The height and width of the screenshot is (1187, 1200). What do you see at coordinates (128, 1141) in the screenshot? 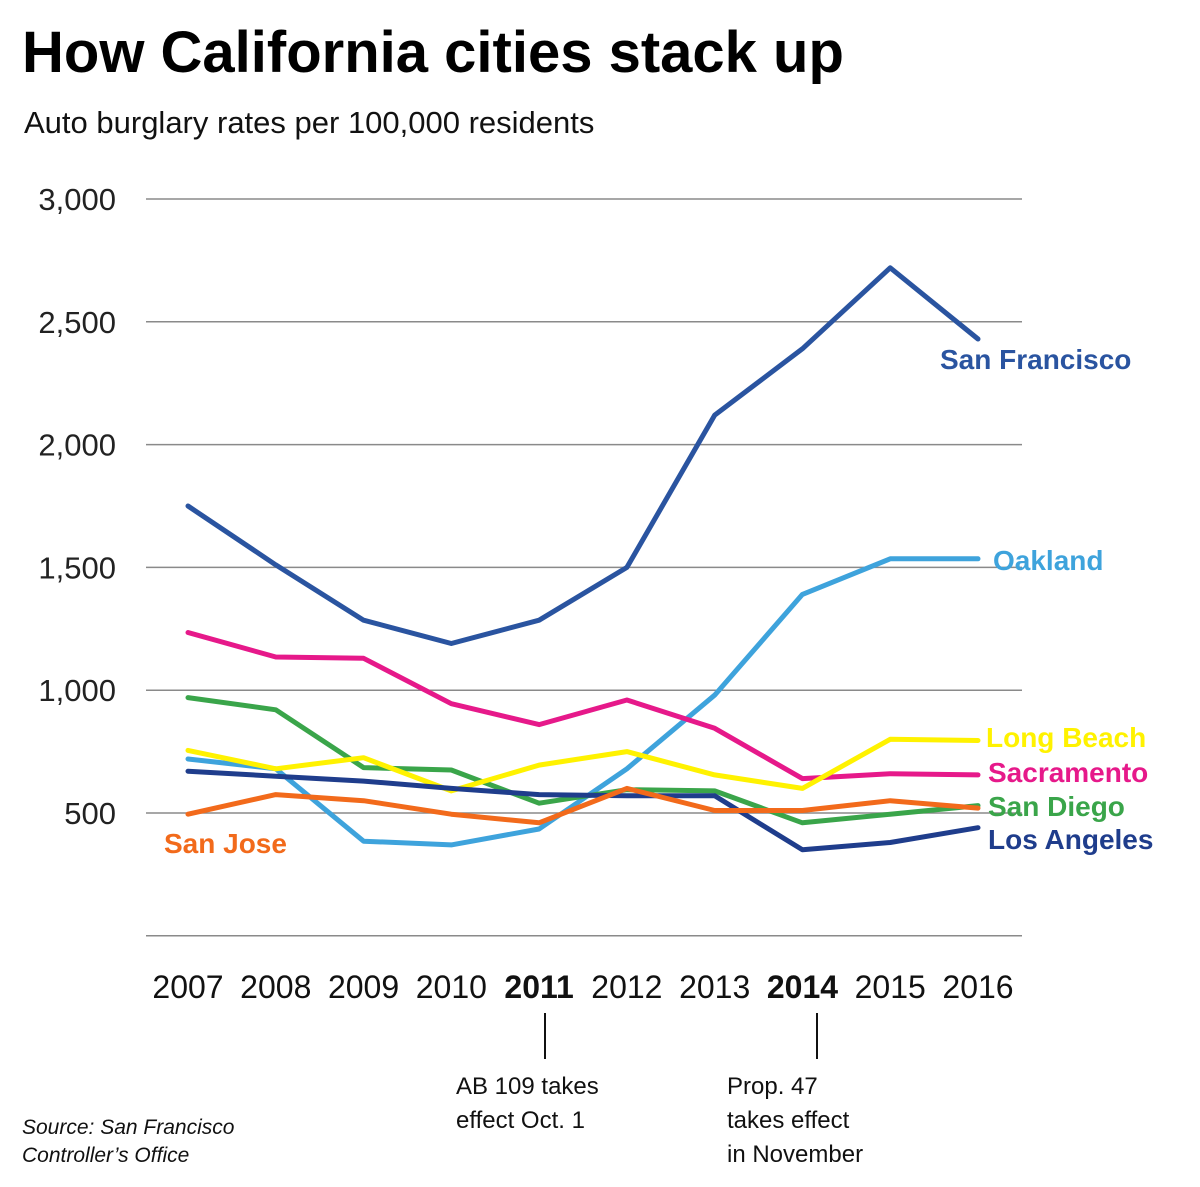
I see `source-note: Source: San Francisco Controller’s Office` at bounding box center [128, 1141].